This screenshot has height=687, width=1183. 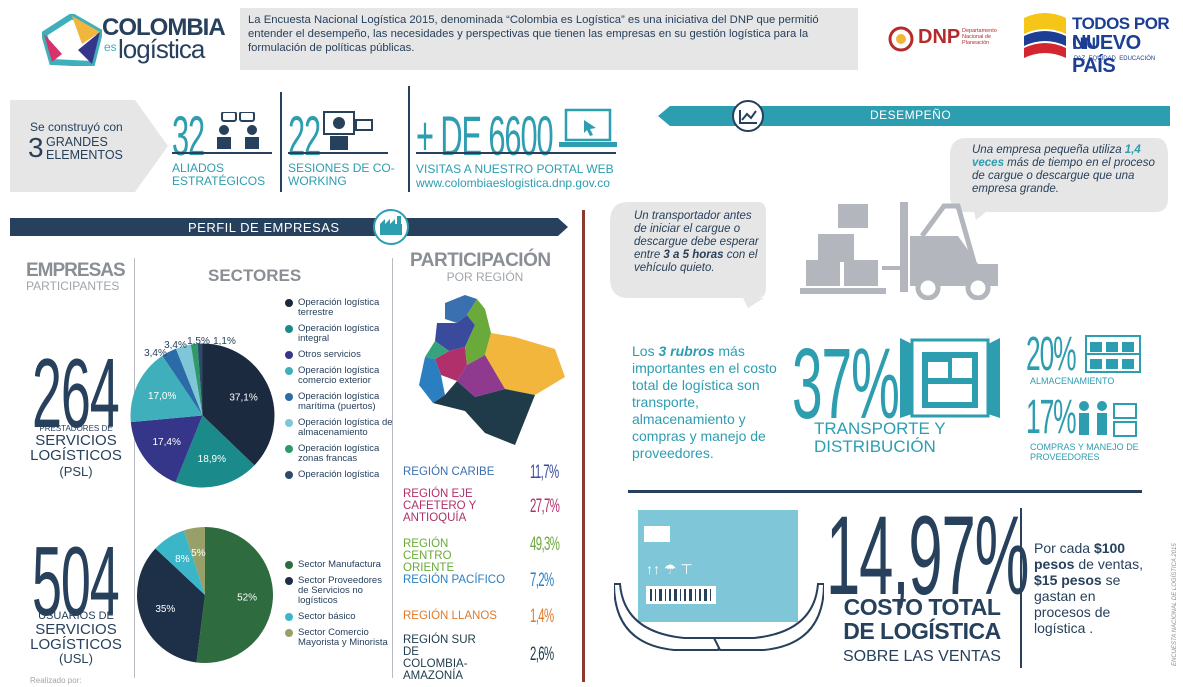 What do you see at coordinates (339, 308) in the screenshot?
I see `legend-item: Operación logística terrestre` at bounding box center [339, 308].